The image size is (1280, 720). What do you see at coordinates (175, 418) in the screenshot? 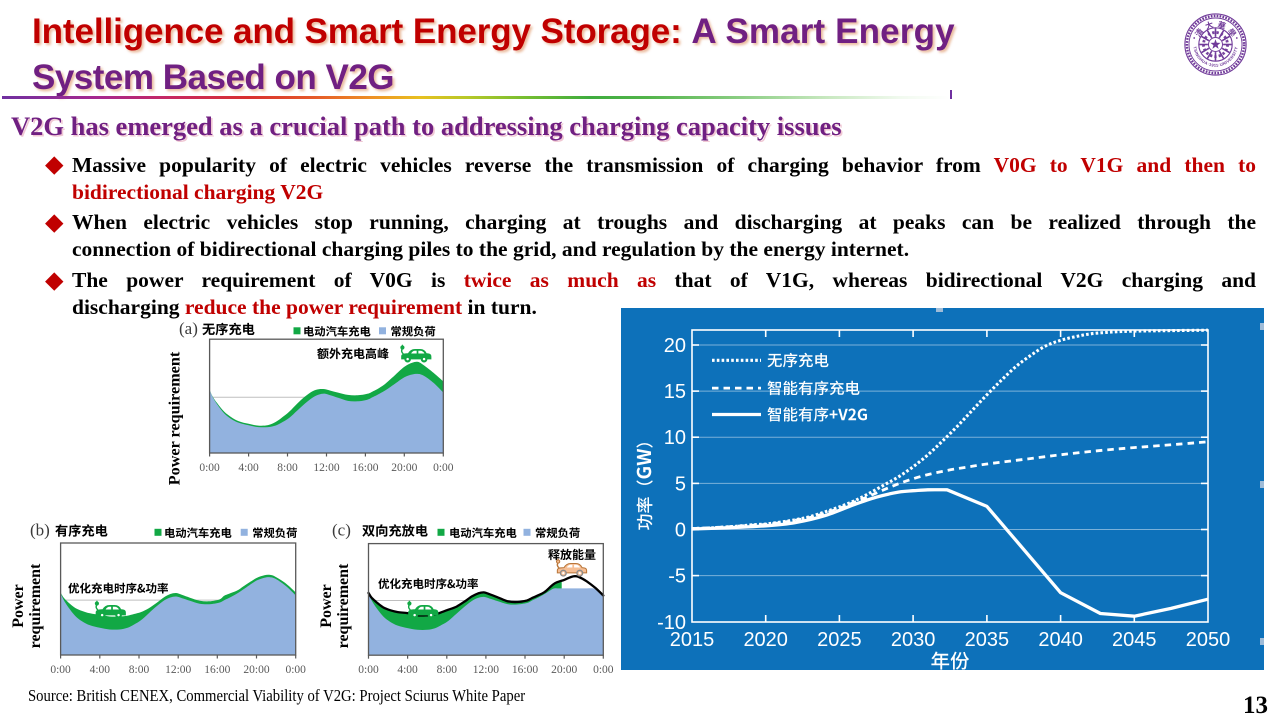
I see `svg-text: Power requirement` at bounding box center [175, 418].